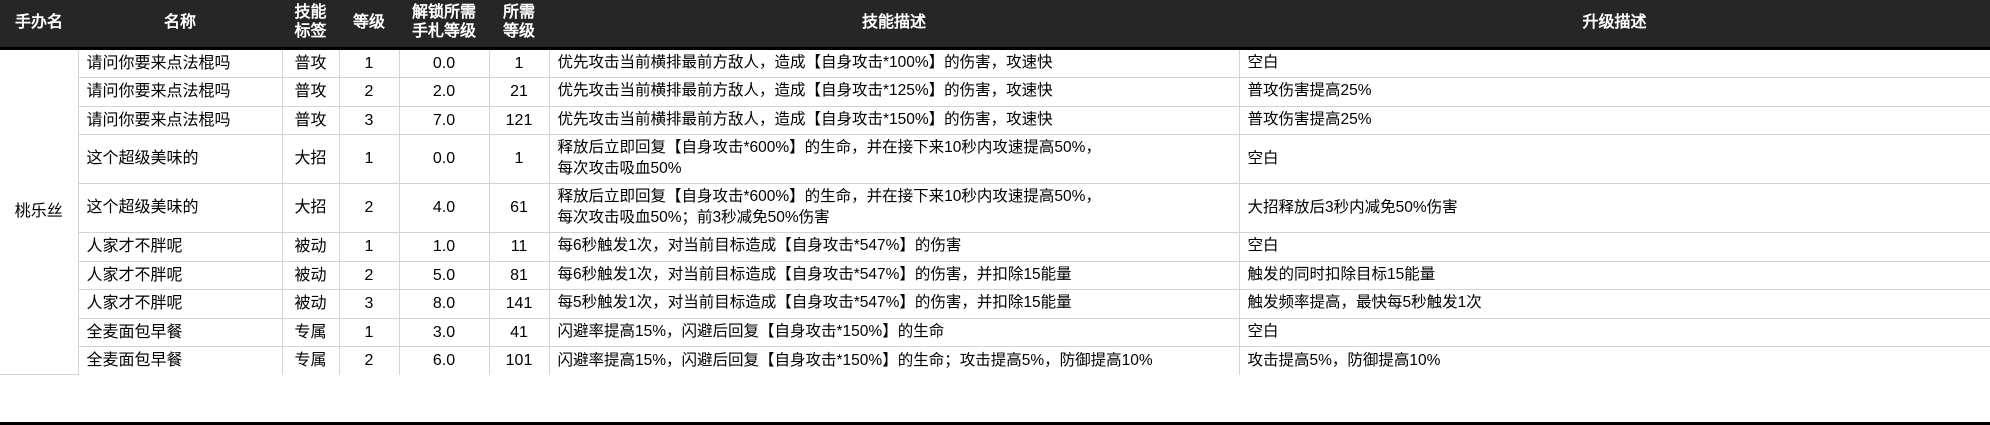 The height and width of the screenshot is (425, 1990). What do you see at coordinates (894, 120) in the screenshot?
I see `skill-description: 优先攻击当前横排最前方敌人，造成【自身攻击*150%】的伤害，攻速快` at bounding box center [894, 120].